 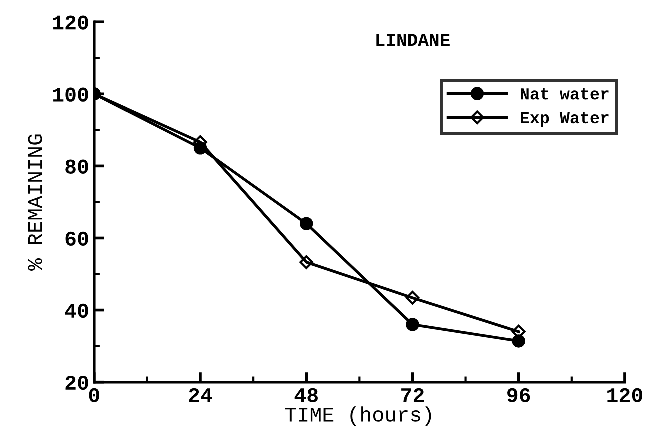 What do you see at coordinates (413, 395) in the screenshot?
I see `x-tick-label: 72` at bounding box center [413, 395].